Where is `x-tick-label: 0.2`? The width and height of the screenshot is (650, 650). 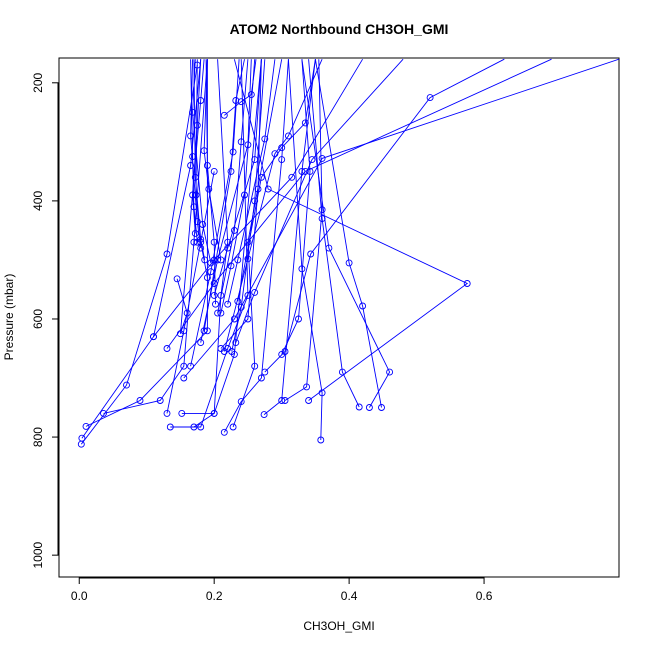
x-tick-label: 0.2 is located at coordinates (214, 596).